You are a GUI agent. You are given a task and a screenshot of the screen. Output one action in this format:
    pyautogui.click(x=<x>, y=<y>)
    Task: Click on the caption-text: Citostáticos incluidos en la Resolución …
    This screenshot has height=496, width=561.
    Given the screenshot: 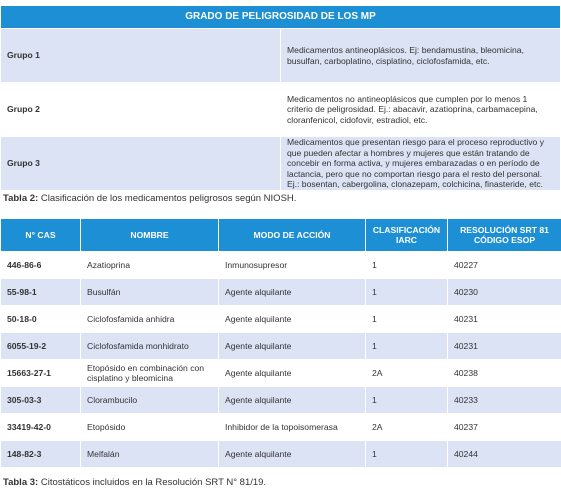 What is the action you would take?
    pyautogui.click(x=153, y=482)
    